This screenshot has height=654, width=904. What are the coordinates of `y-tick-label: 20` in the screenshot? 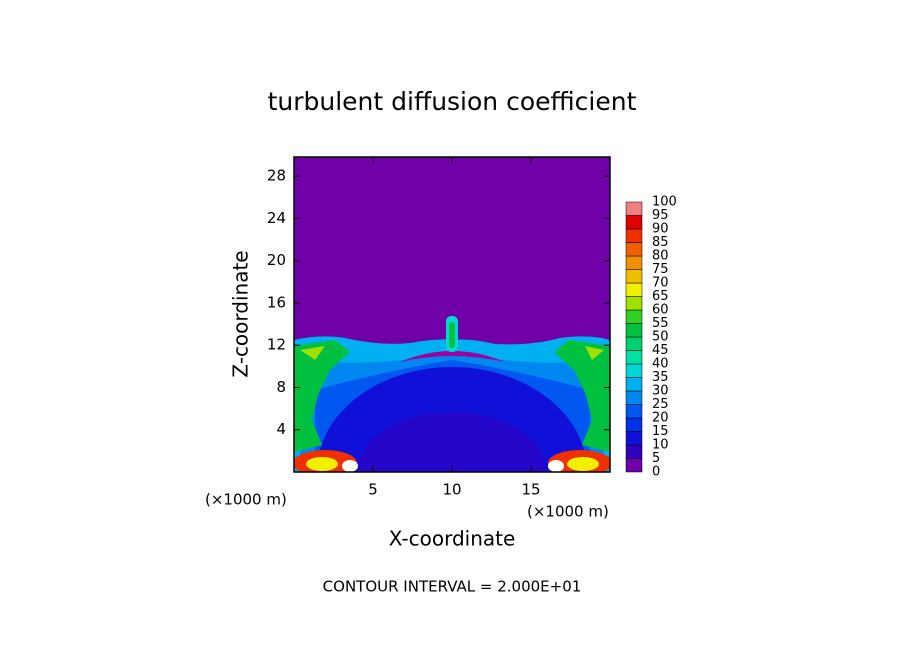 It's located at (276, 260).